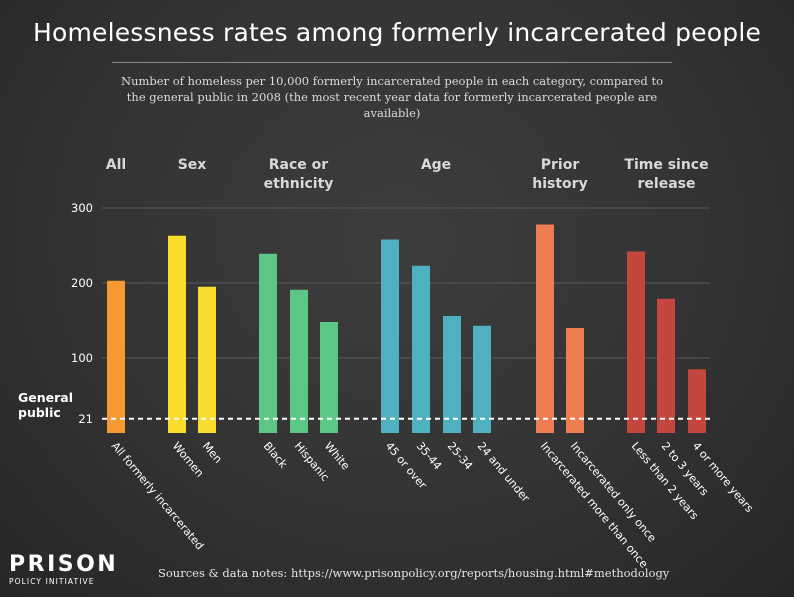 The image size is (794, 597). I want to click on bar-all-formerly-incarcerated, so click(116, 356).